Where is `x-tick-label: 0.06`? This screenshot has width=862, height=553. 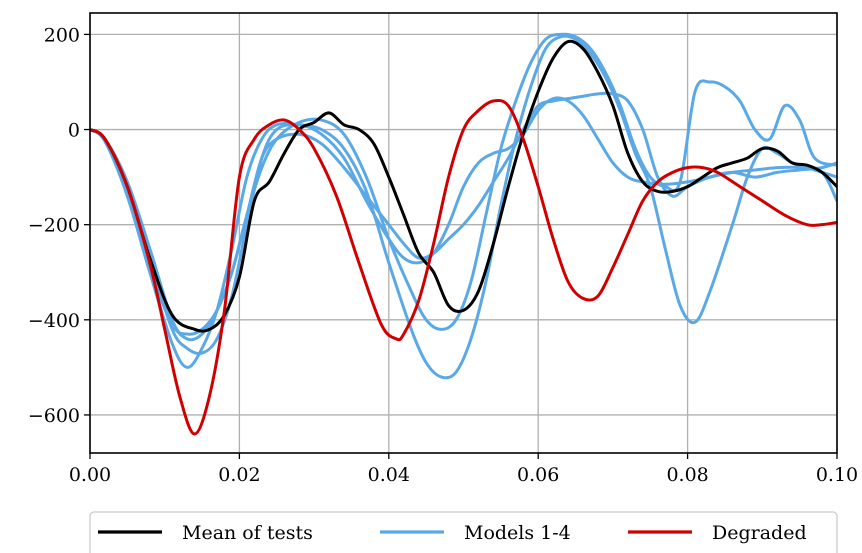
x-tick-label: 0.06 is located at coordinates (538, 475).